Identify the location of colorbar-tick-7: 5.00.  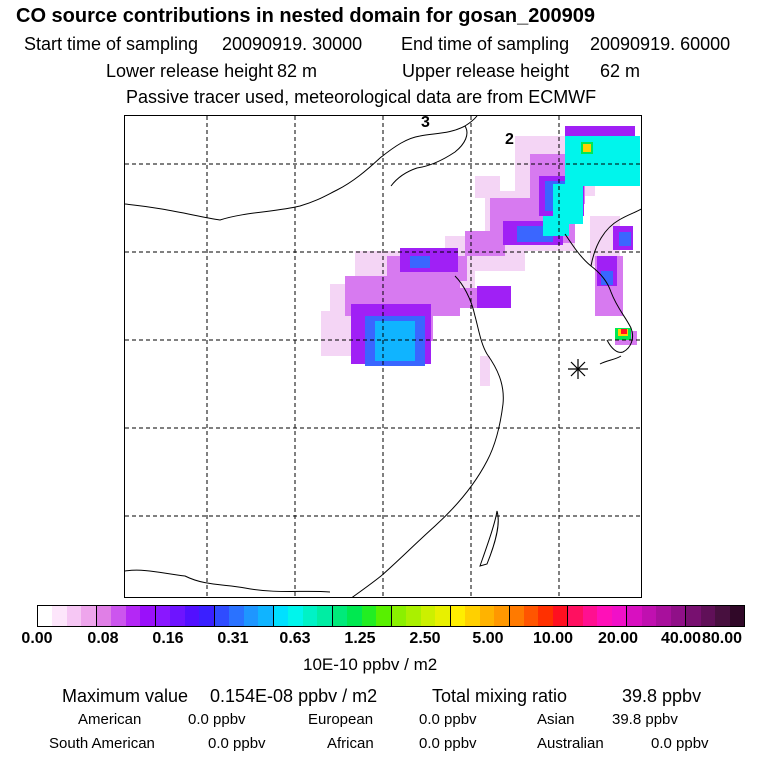
(488, 638).